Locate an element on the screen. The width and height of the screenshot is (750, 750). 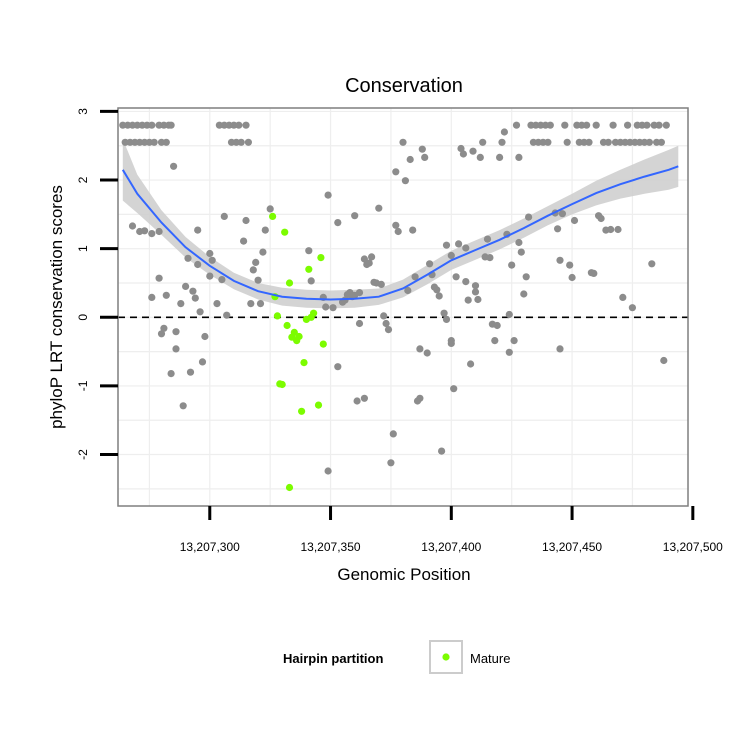
chart-title: Conservation is located at coordinates (404, 86).